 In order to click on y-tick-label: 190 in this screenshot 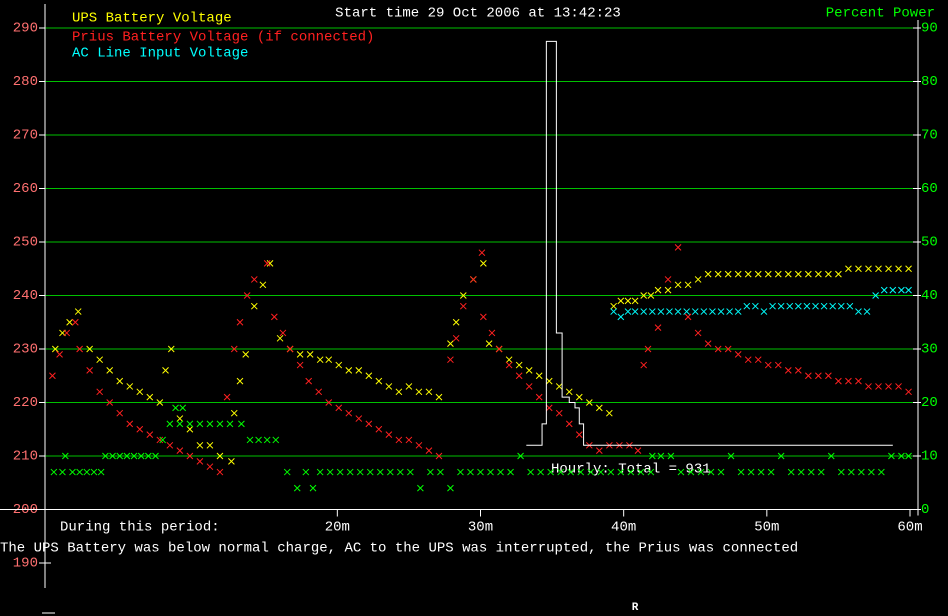, I will do `click(25, 564)`.